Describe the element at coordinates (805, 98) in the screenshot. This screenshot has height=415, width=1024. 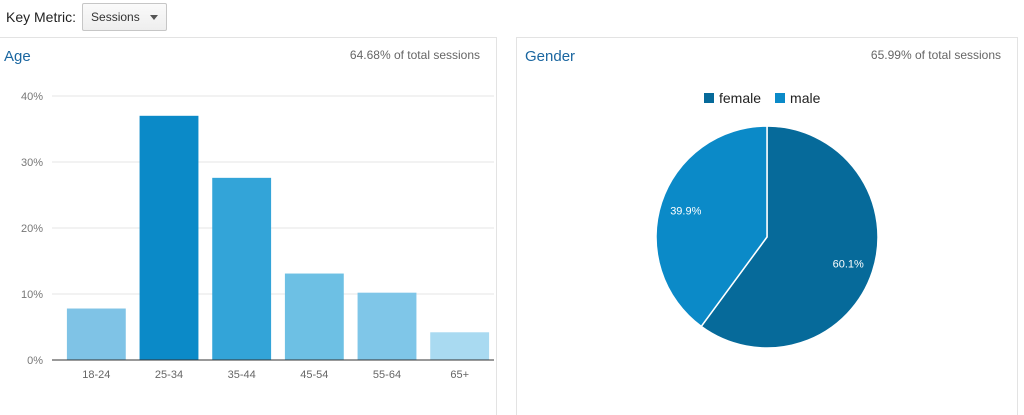
I see `legend-label: male` at that location.